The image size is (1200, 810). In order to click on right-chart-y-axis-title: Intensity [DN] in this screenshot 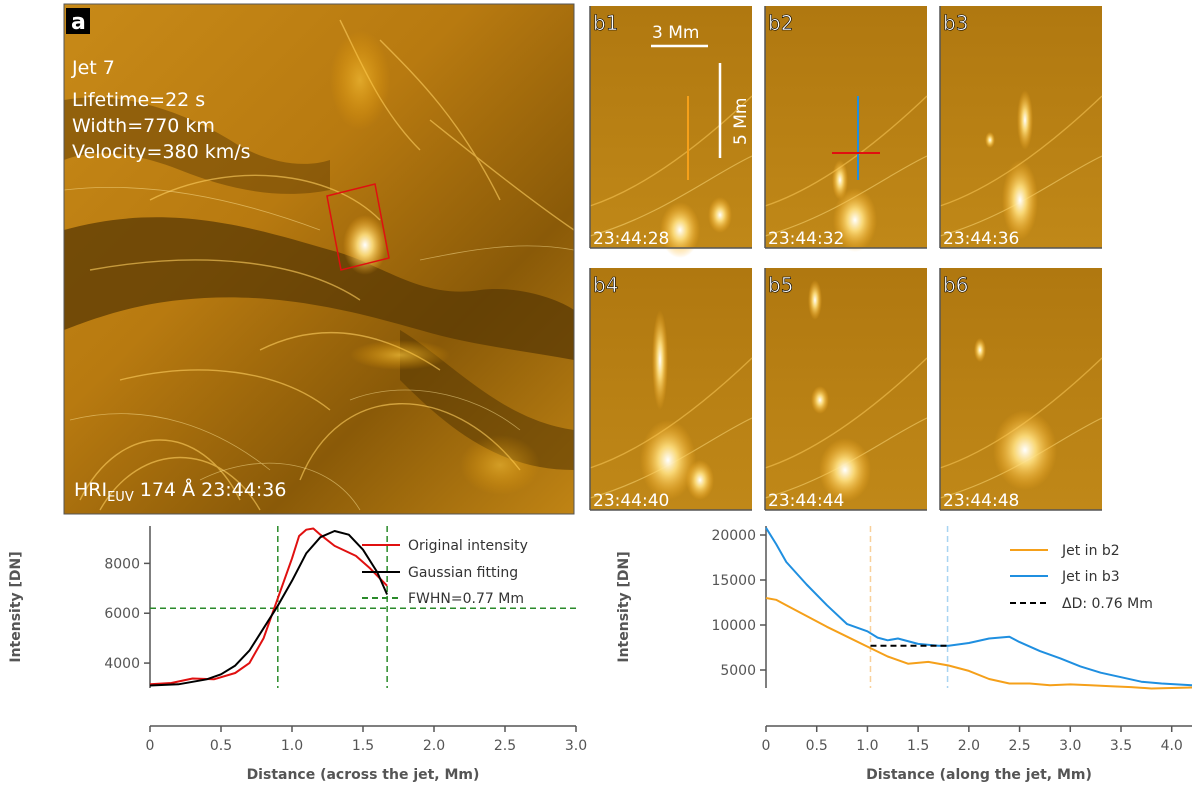, I will do `click(624, 606)`.